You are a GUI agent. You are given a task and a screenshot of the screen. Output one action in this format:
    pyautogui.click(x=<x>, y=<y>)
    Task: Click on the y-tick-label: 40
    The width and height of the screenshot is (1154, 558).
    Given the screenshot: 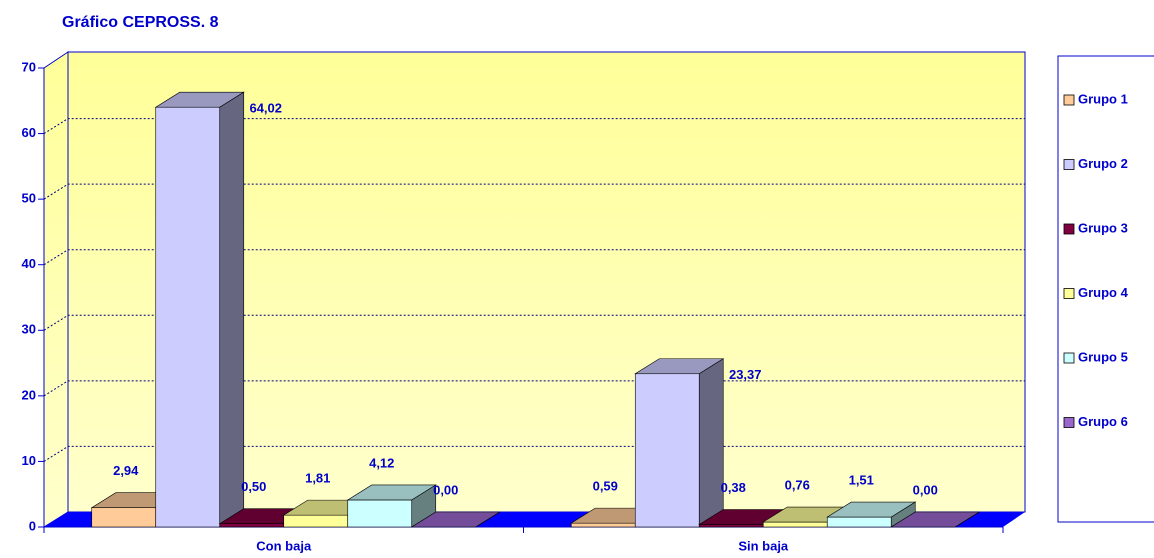 What is the action you would take?
    pyautogui.click(x=29, y=263)
    